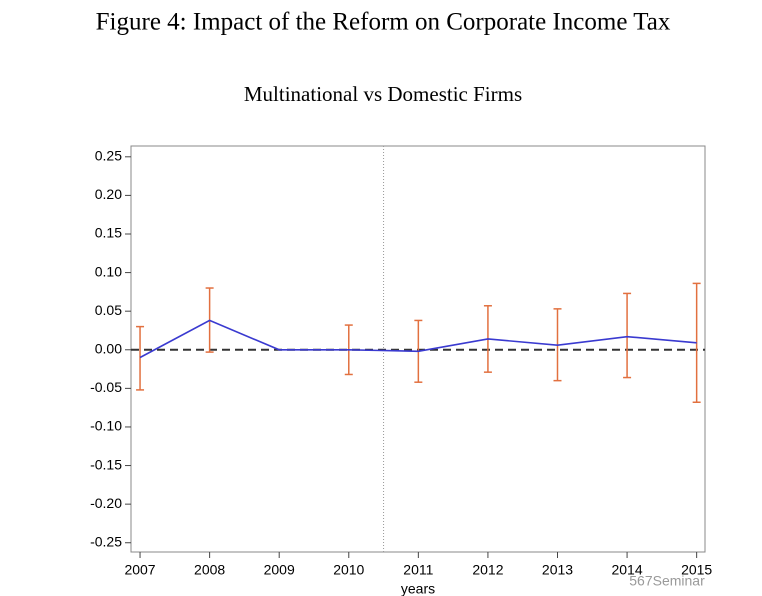  Describe the element at coordinates (557, 570) in the screenshot. I see `x-tick-label: 2013` at that location.